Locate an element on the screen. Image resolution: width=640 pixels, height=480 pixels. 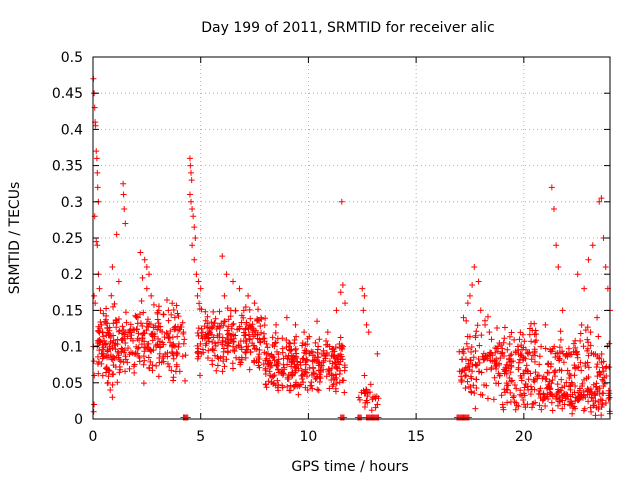
y-tick-label: 0.4 is located at coordinates (72, 130).